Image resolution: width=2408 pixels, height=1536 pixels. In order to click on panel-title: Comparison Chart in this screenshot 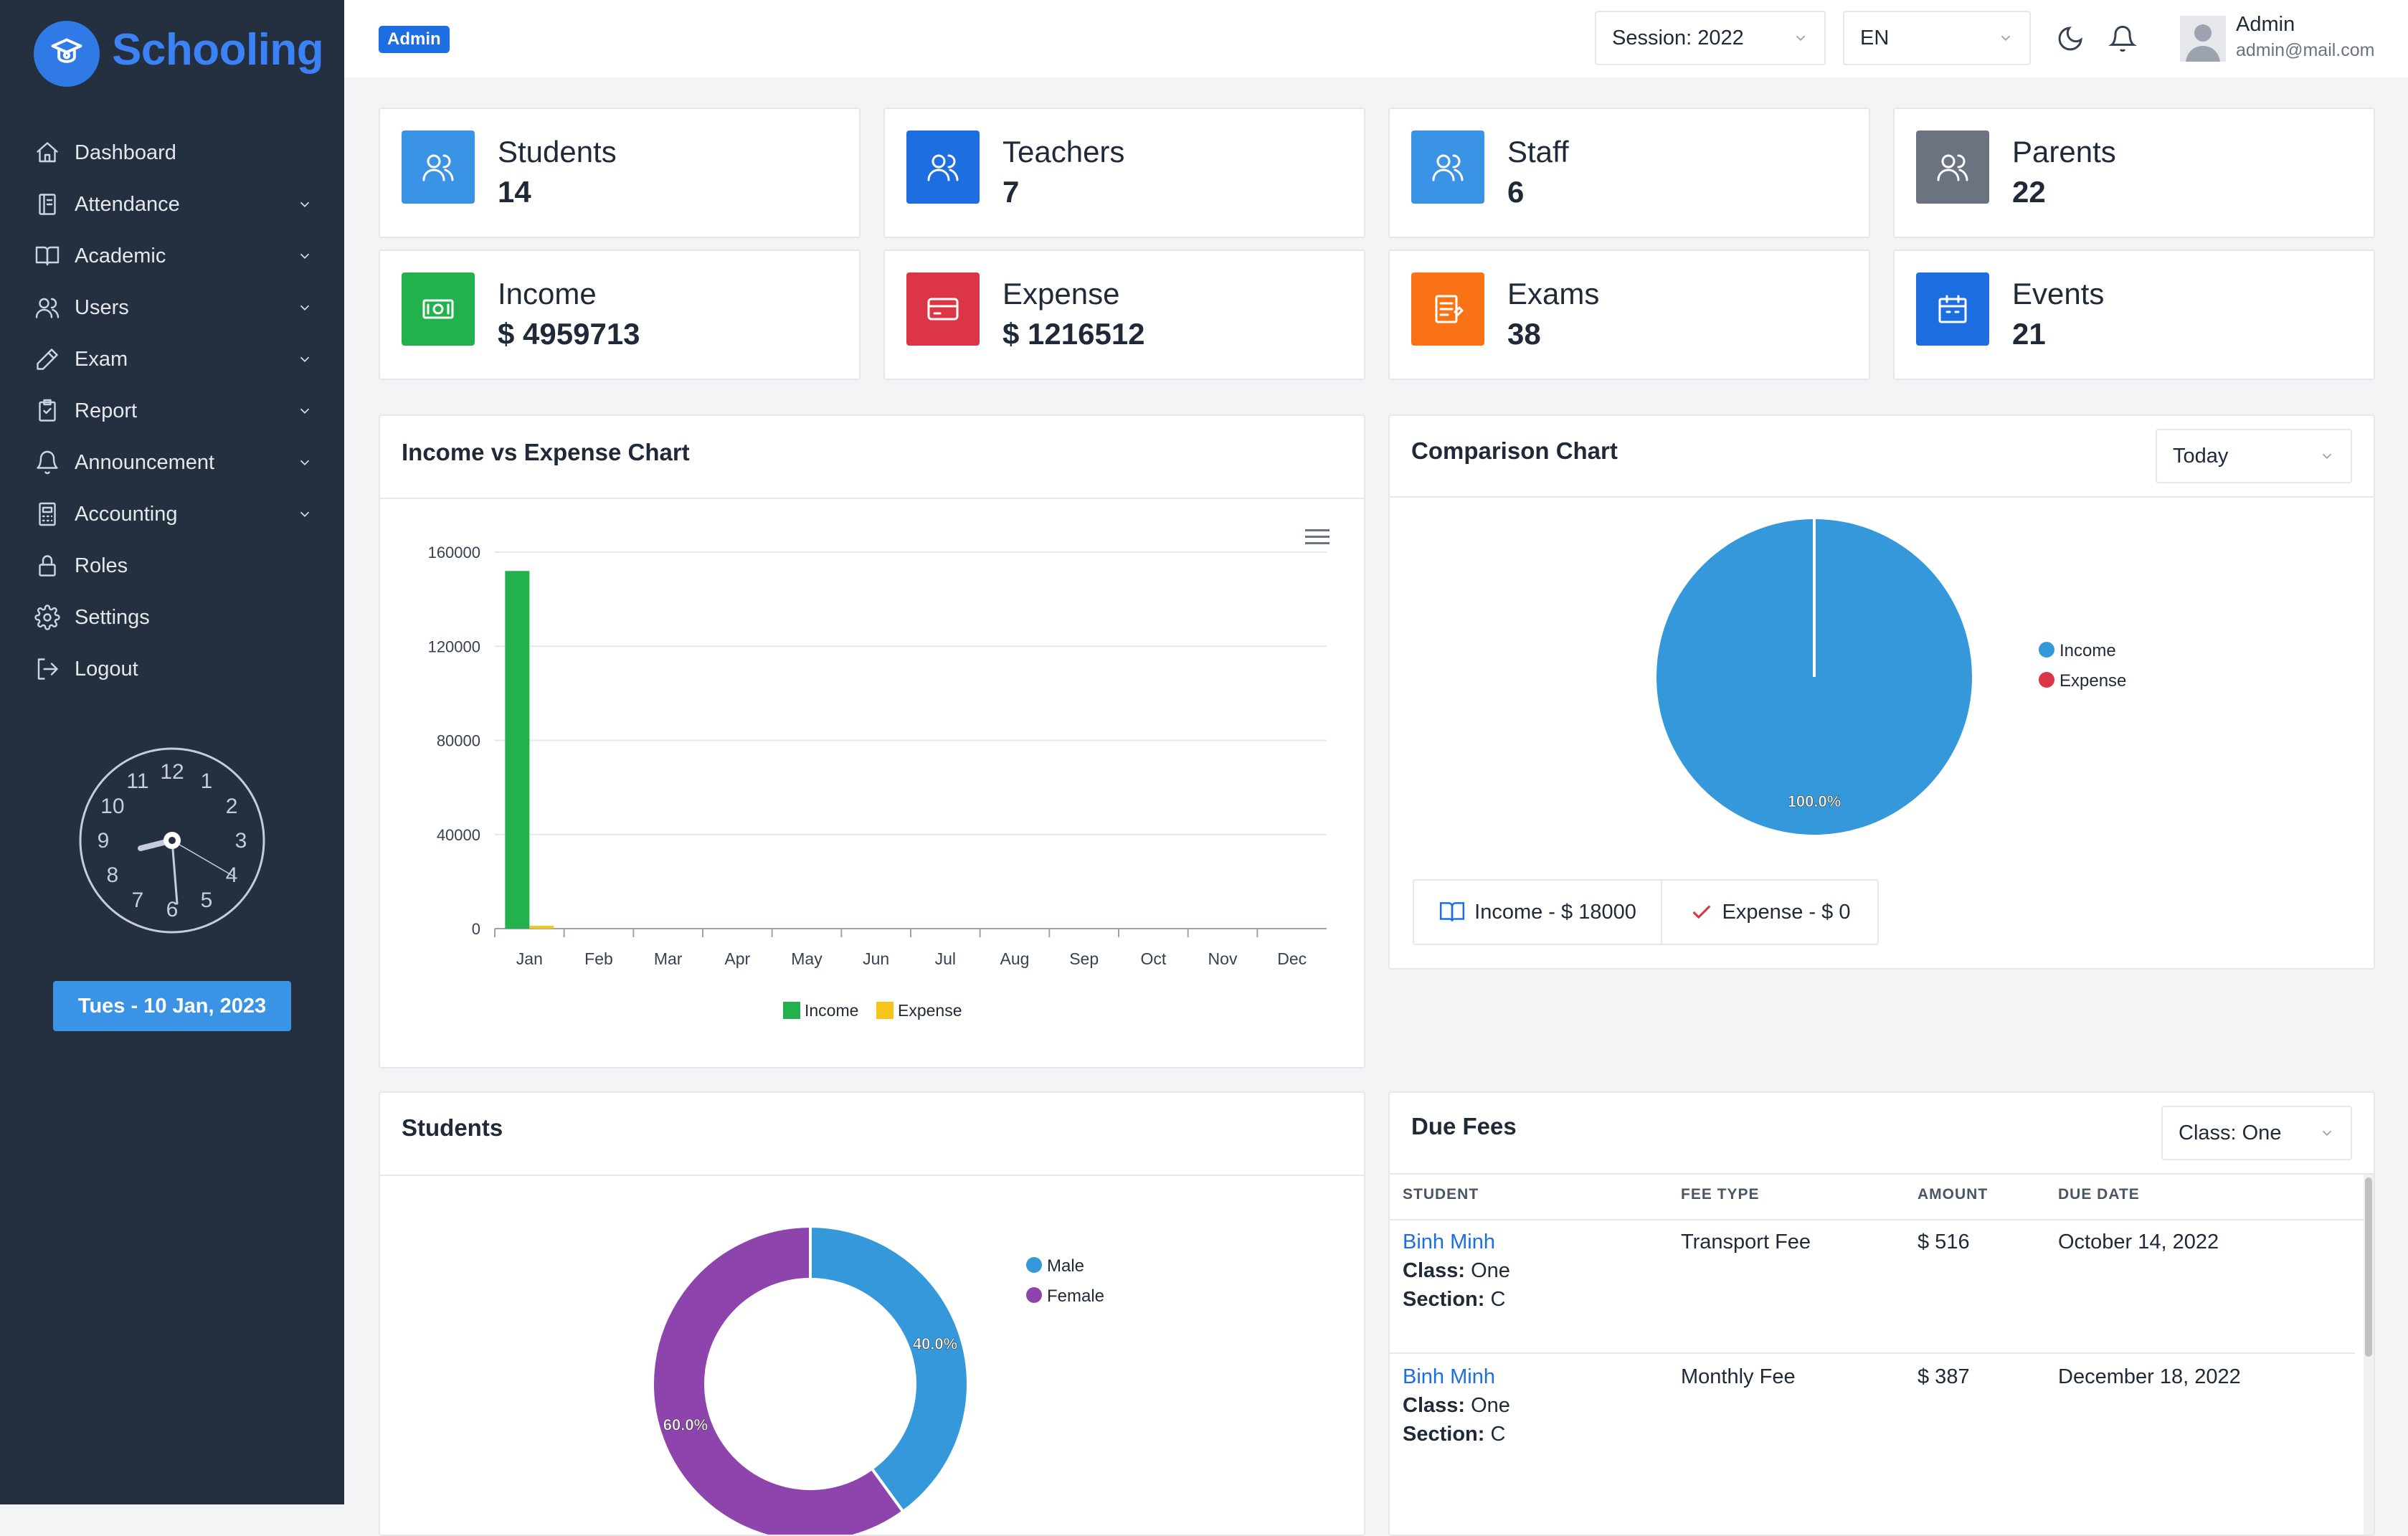, I will do `click(1515, 450)`.